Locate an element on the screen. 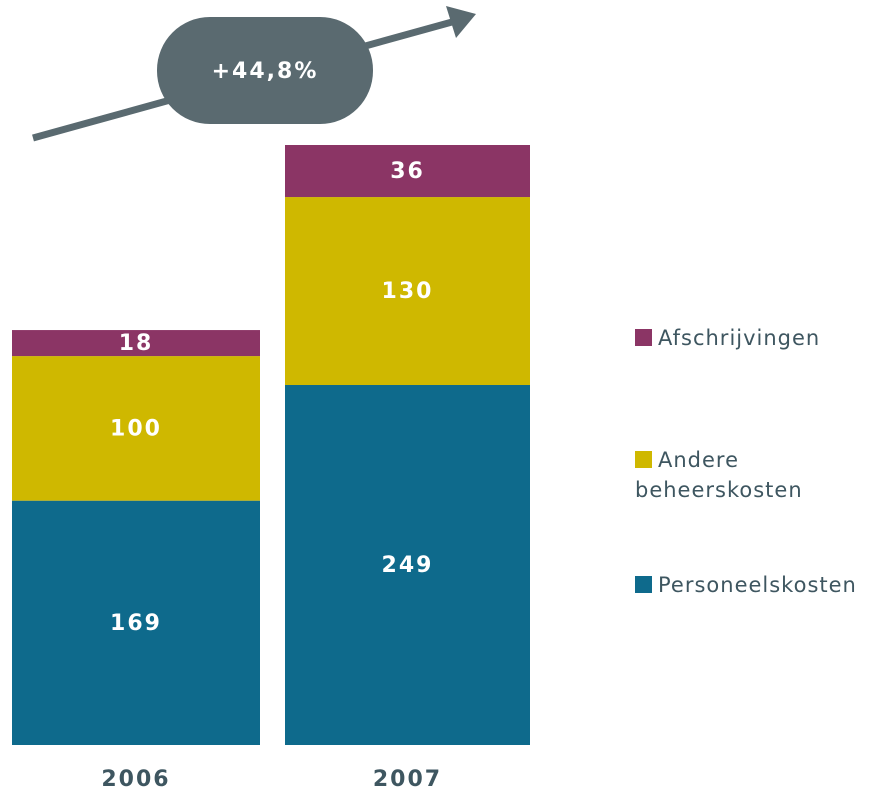  annotation: +44,8% is located at coordinates (265, 71).